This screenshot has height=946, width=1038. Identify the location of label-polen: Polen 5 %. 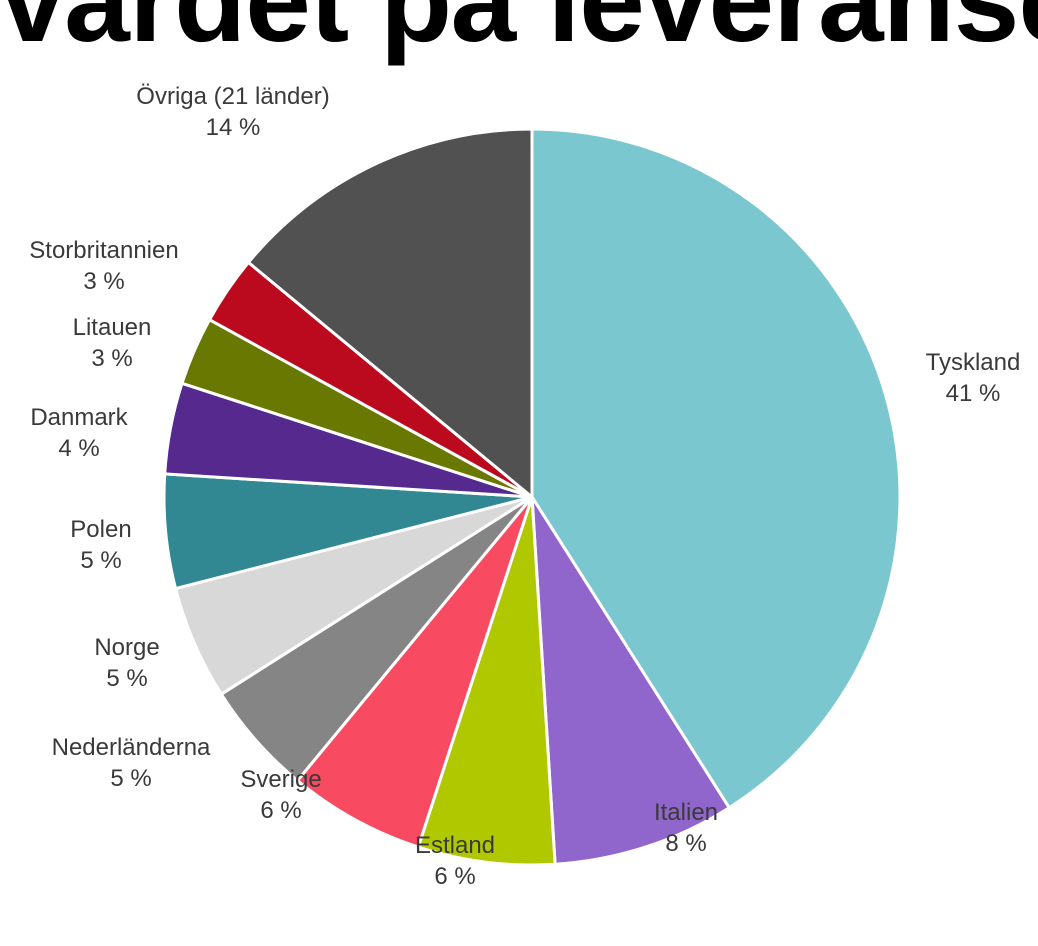
(100, 545).